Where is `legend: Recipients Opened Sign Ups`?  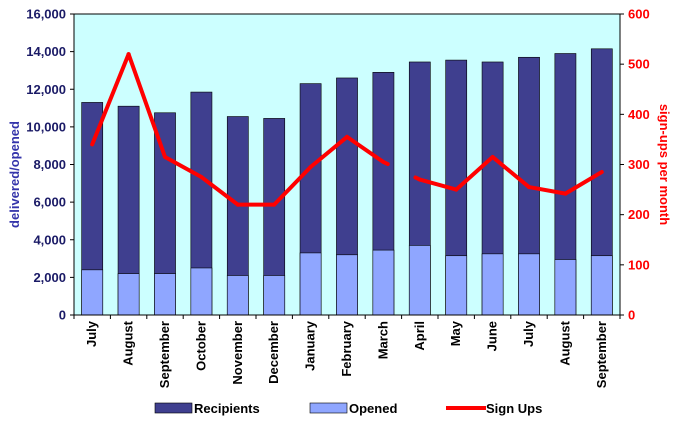
legend: Recipients Opened Sign Ups is located at coordinates (348, 408).